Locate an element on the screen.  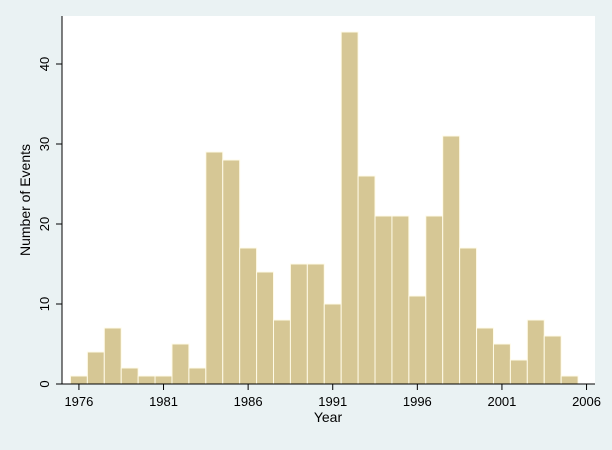
bar-1985 is located at coordinates (231, 272).